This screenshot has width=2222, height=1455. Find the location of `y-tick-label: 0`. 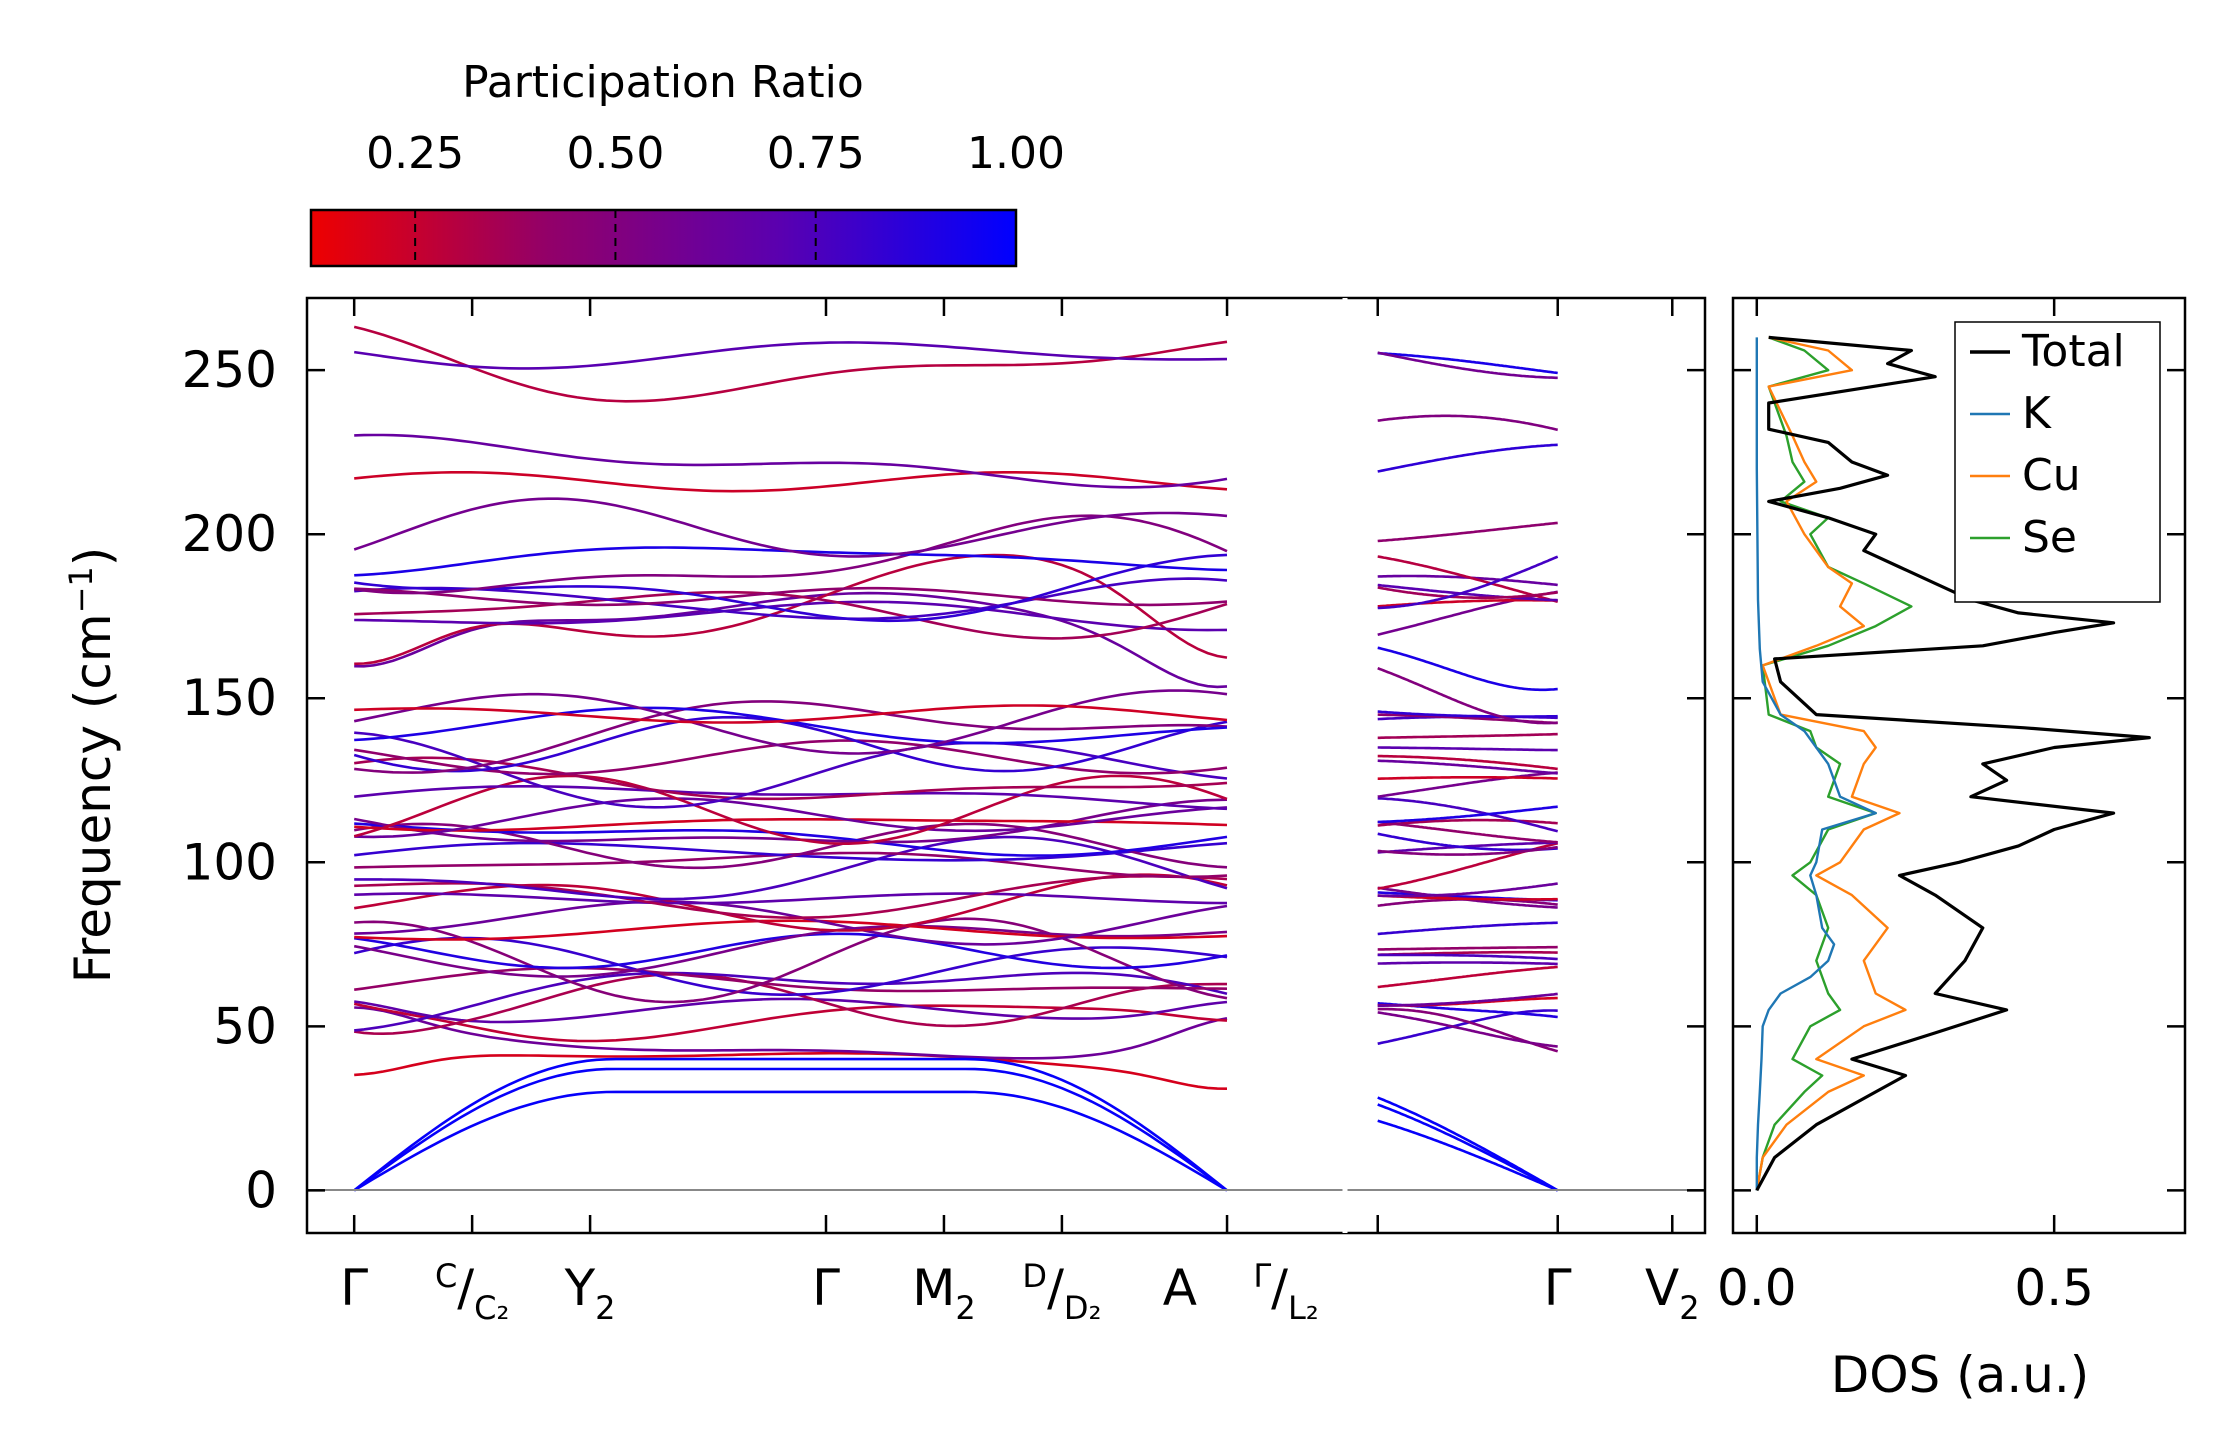

y-tick-label: 0 is located at coordinates (261, 1190).